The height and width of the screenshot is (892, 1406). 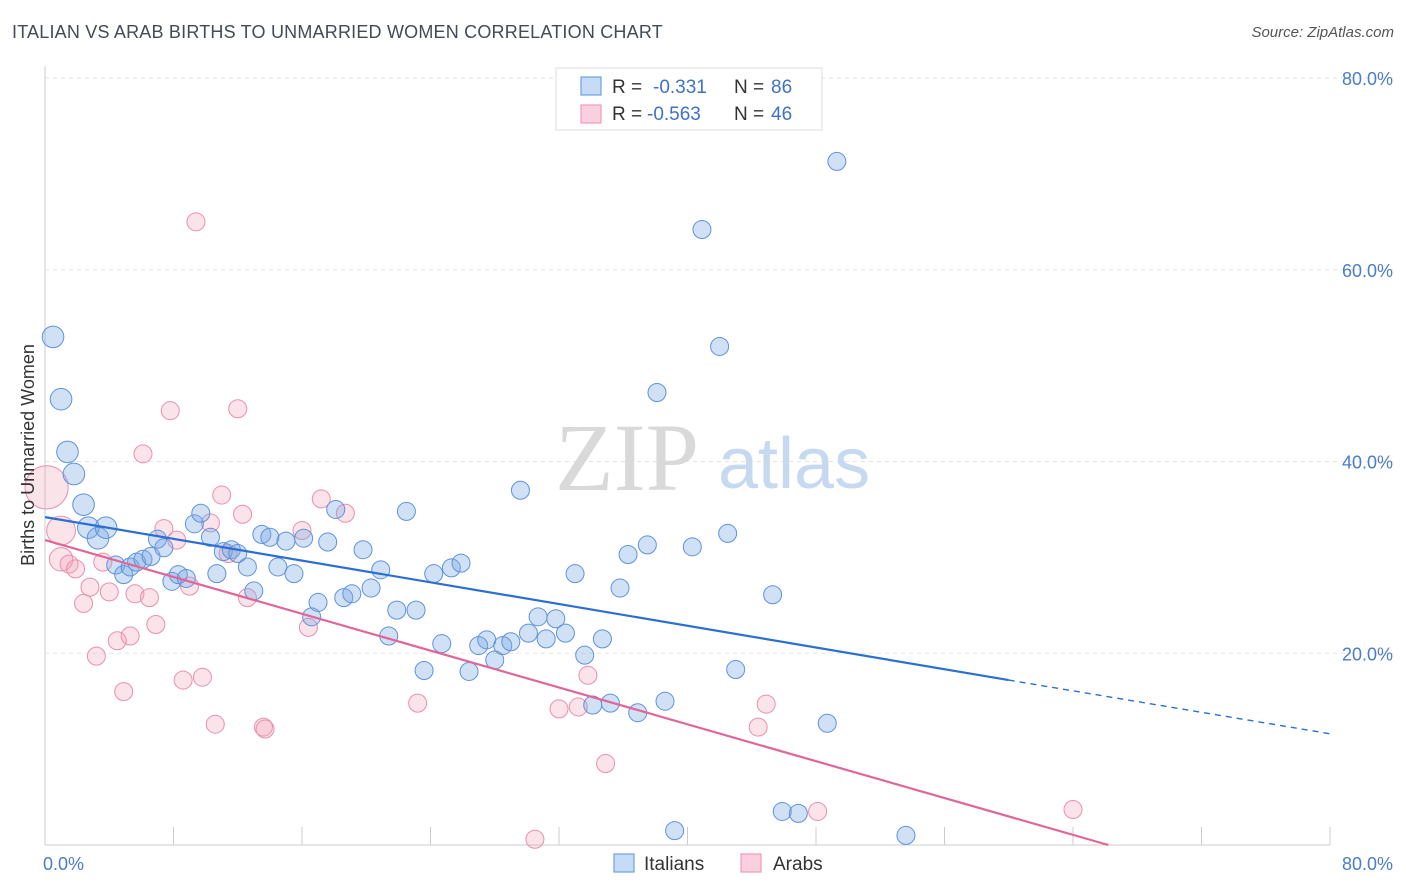 I want to click on watermark: ZIP atlas, so click(x=712, y=457).